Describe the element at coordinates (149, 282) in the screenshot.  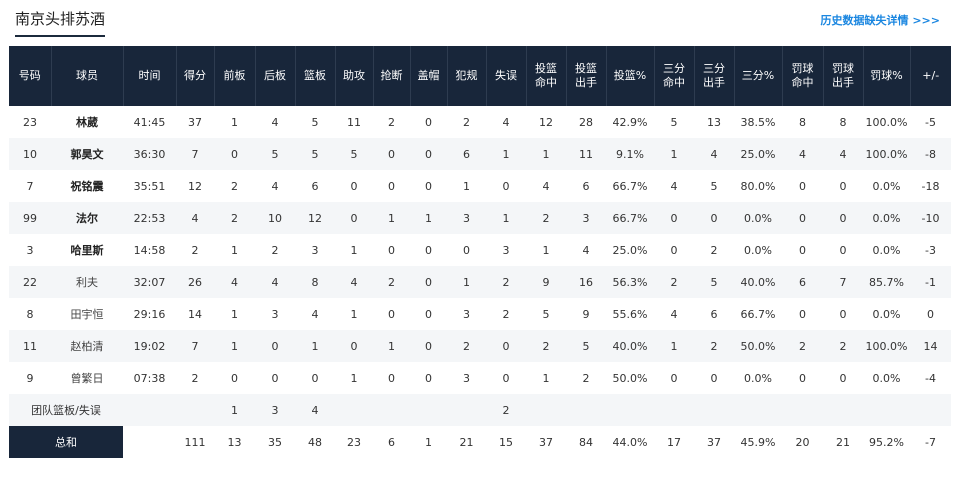
I see `stat-cell: 32:07` at that location.